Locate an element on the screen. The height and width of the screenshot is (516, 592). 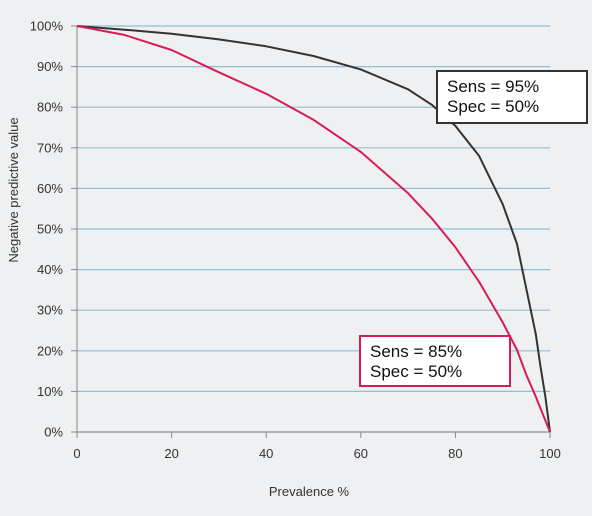
y-axis-title: Negative predictive value is located at coordinates (13, 189).